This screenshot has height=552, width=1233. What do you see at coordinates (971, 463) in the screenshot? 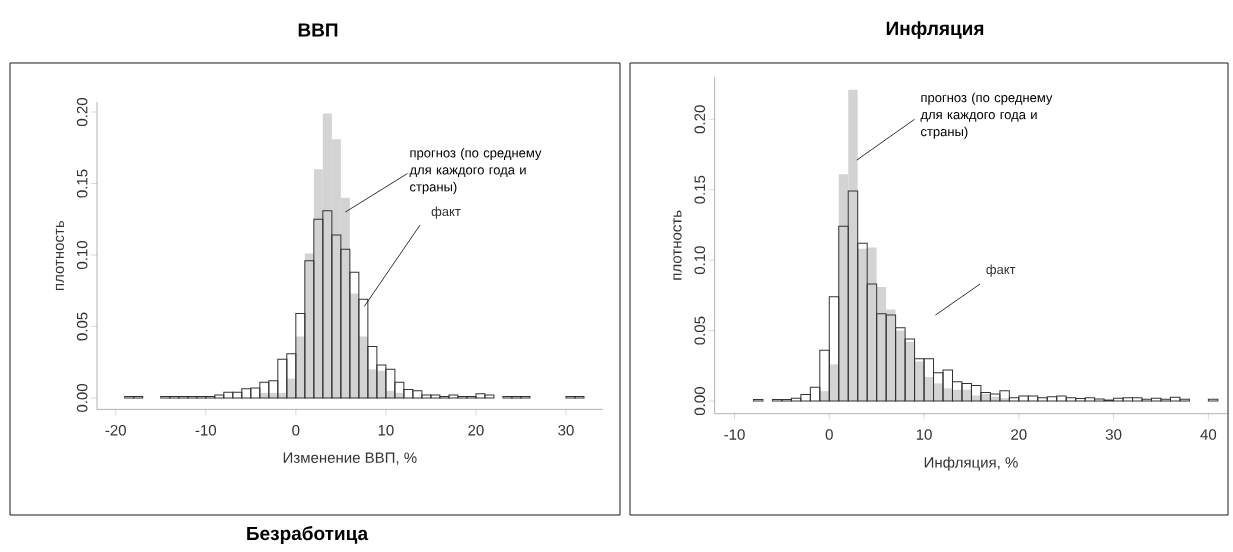
I see `x-axis-title: Инфляция, %` at bounding box center [971, 463].